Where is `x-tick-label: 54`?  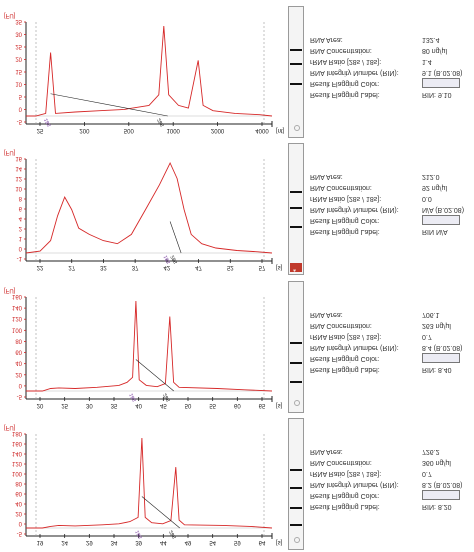 x-tick-label: 54 is located at coordinates (212, 542).